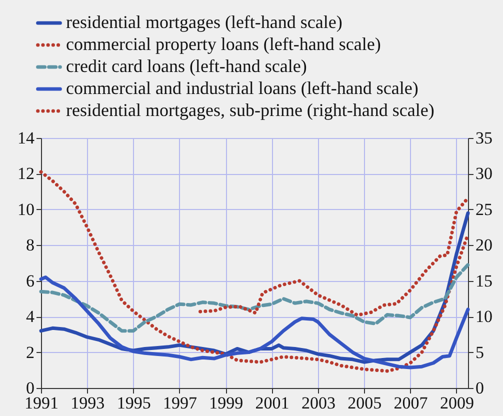  Describe the element at coordinates (180, 403) in the screenshot. I see `x-tick-label: 1997` at that location.